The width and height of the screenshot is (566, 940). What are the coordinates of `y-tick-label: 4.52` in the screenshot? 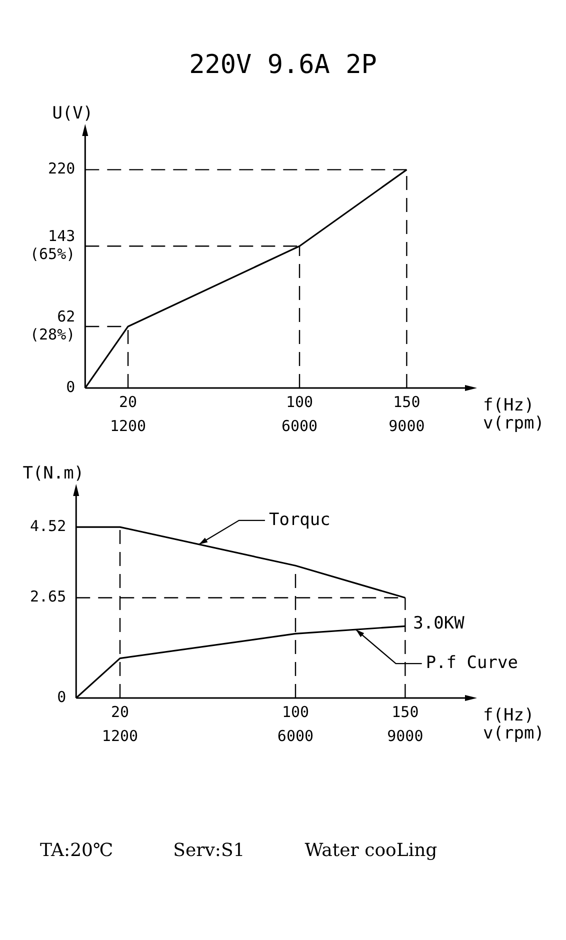 It's located at (48, 525).